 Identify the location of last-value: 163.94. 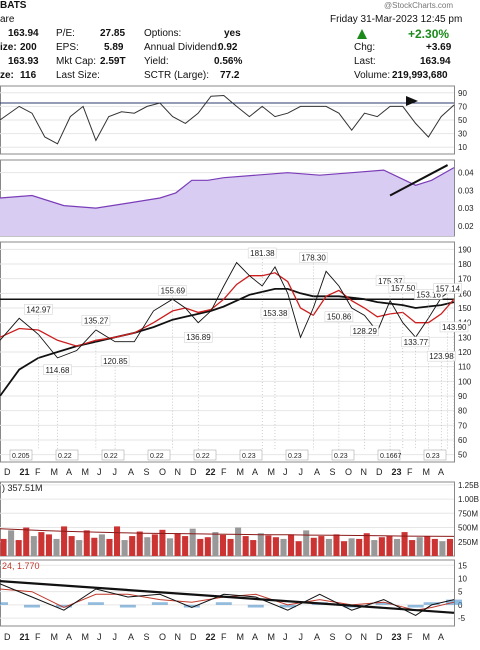
(435, 61).